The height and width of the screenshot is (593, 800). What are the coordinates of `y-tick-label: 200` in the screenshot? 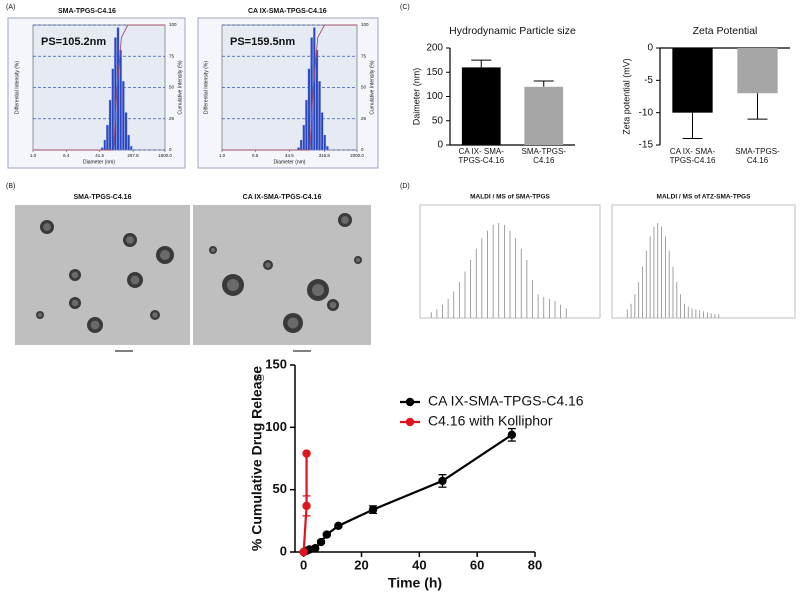 It's located at (434, 48).